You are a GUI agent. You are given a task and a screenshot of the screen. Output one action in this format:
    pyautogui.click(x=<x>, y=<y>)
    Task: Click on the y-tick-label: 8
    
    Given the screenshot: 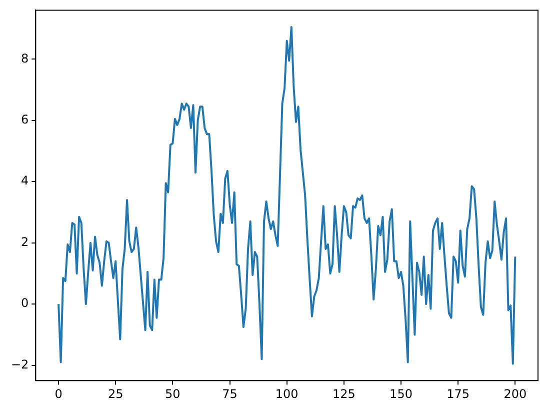 What is the action you would take?
    pyautogui.click(x=25, y=58)
    